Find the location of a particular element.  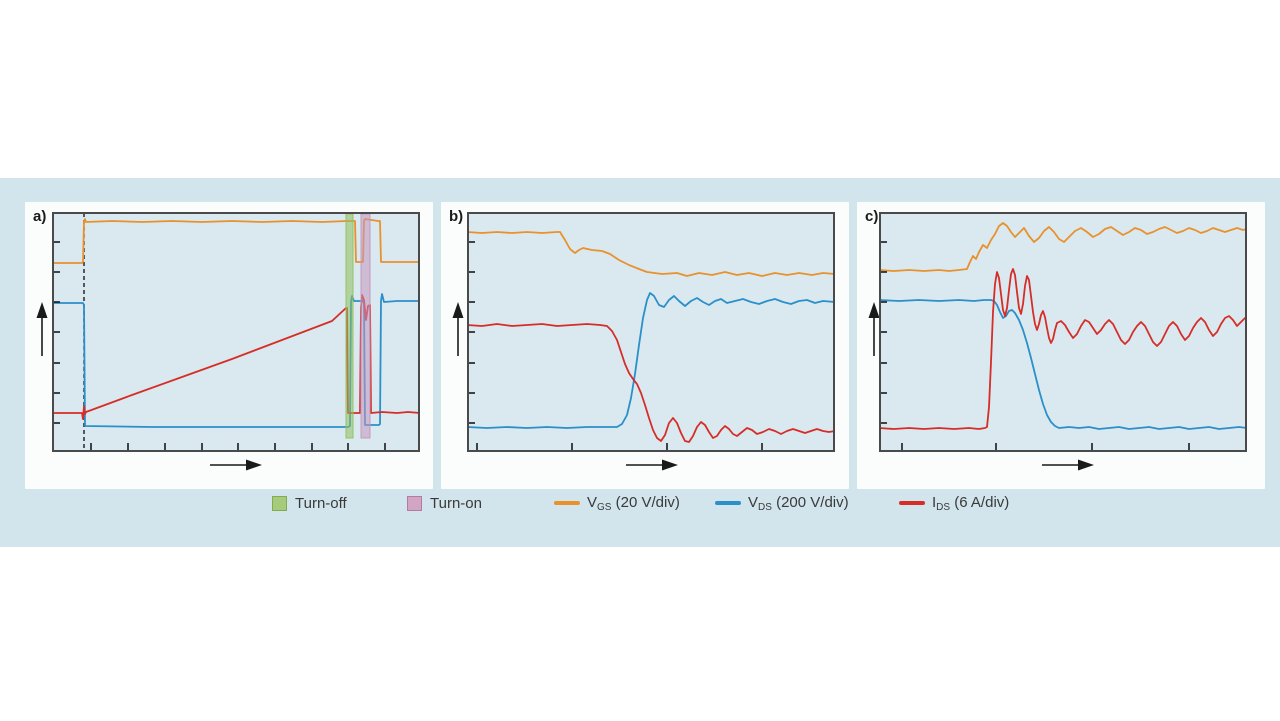

panel-a-card: a) is located at coordinates (229, 345).